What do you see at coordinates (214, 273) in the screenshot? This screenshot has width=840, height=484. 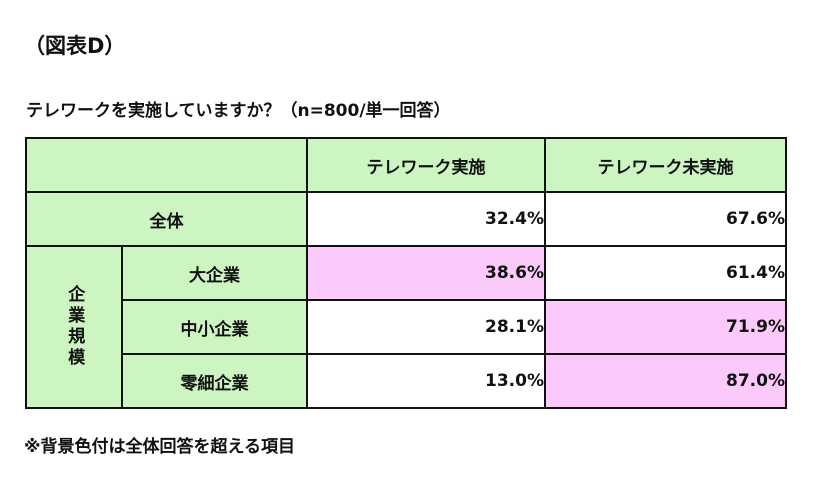 I see `row-label-large: 大企業` at bounding box center [214, 273].